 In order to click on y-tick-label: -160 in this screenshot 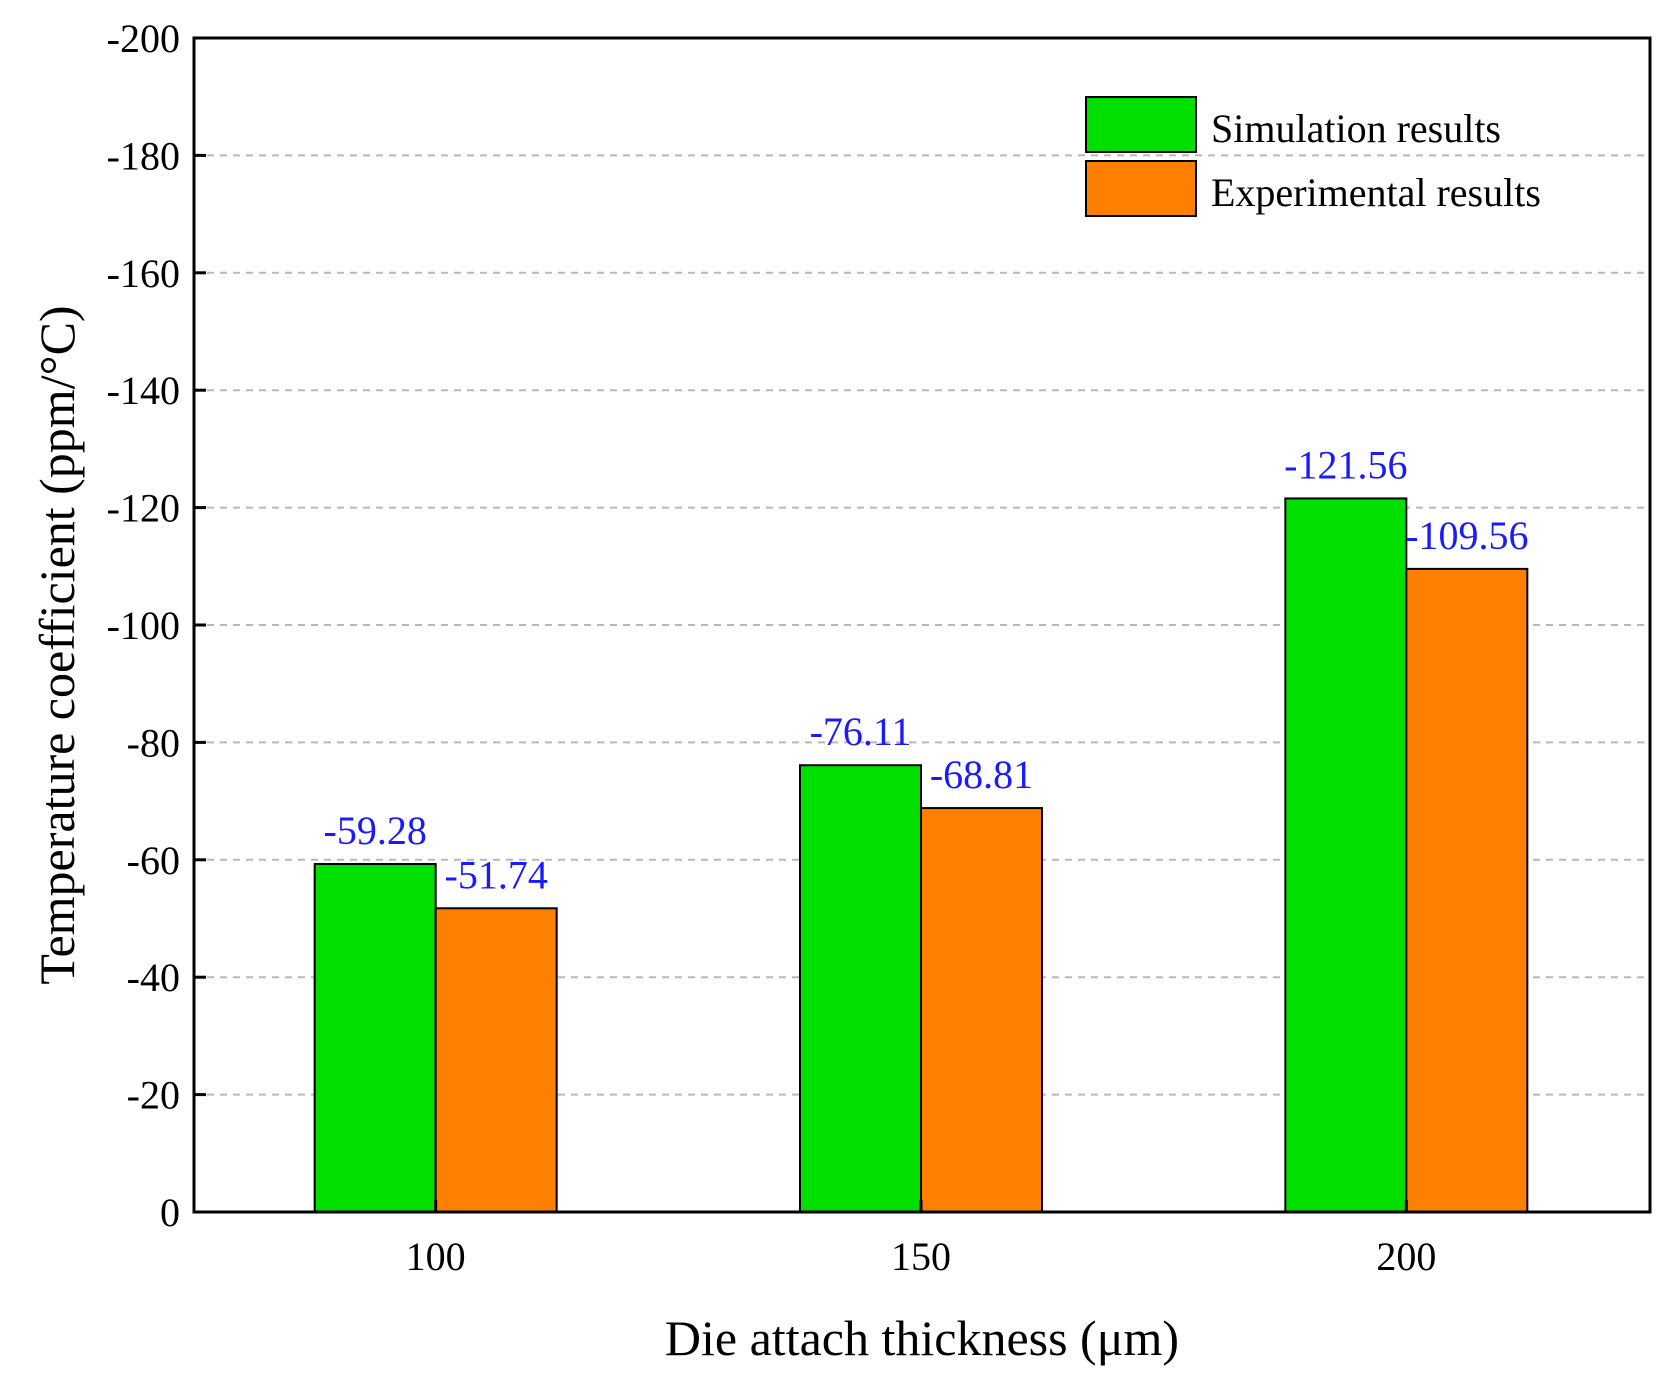, I will do `click(143, 273)`.